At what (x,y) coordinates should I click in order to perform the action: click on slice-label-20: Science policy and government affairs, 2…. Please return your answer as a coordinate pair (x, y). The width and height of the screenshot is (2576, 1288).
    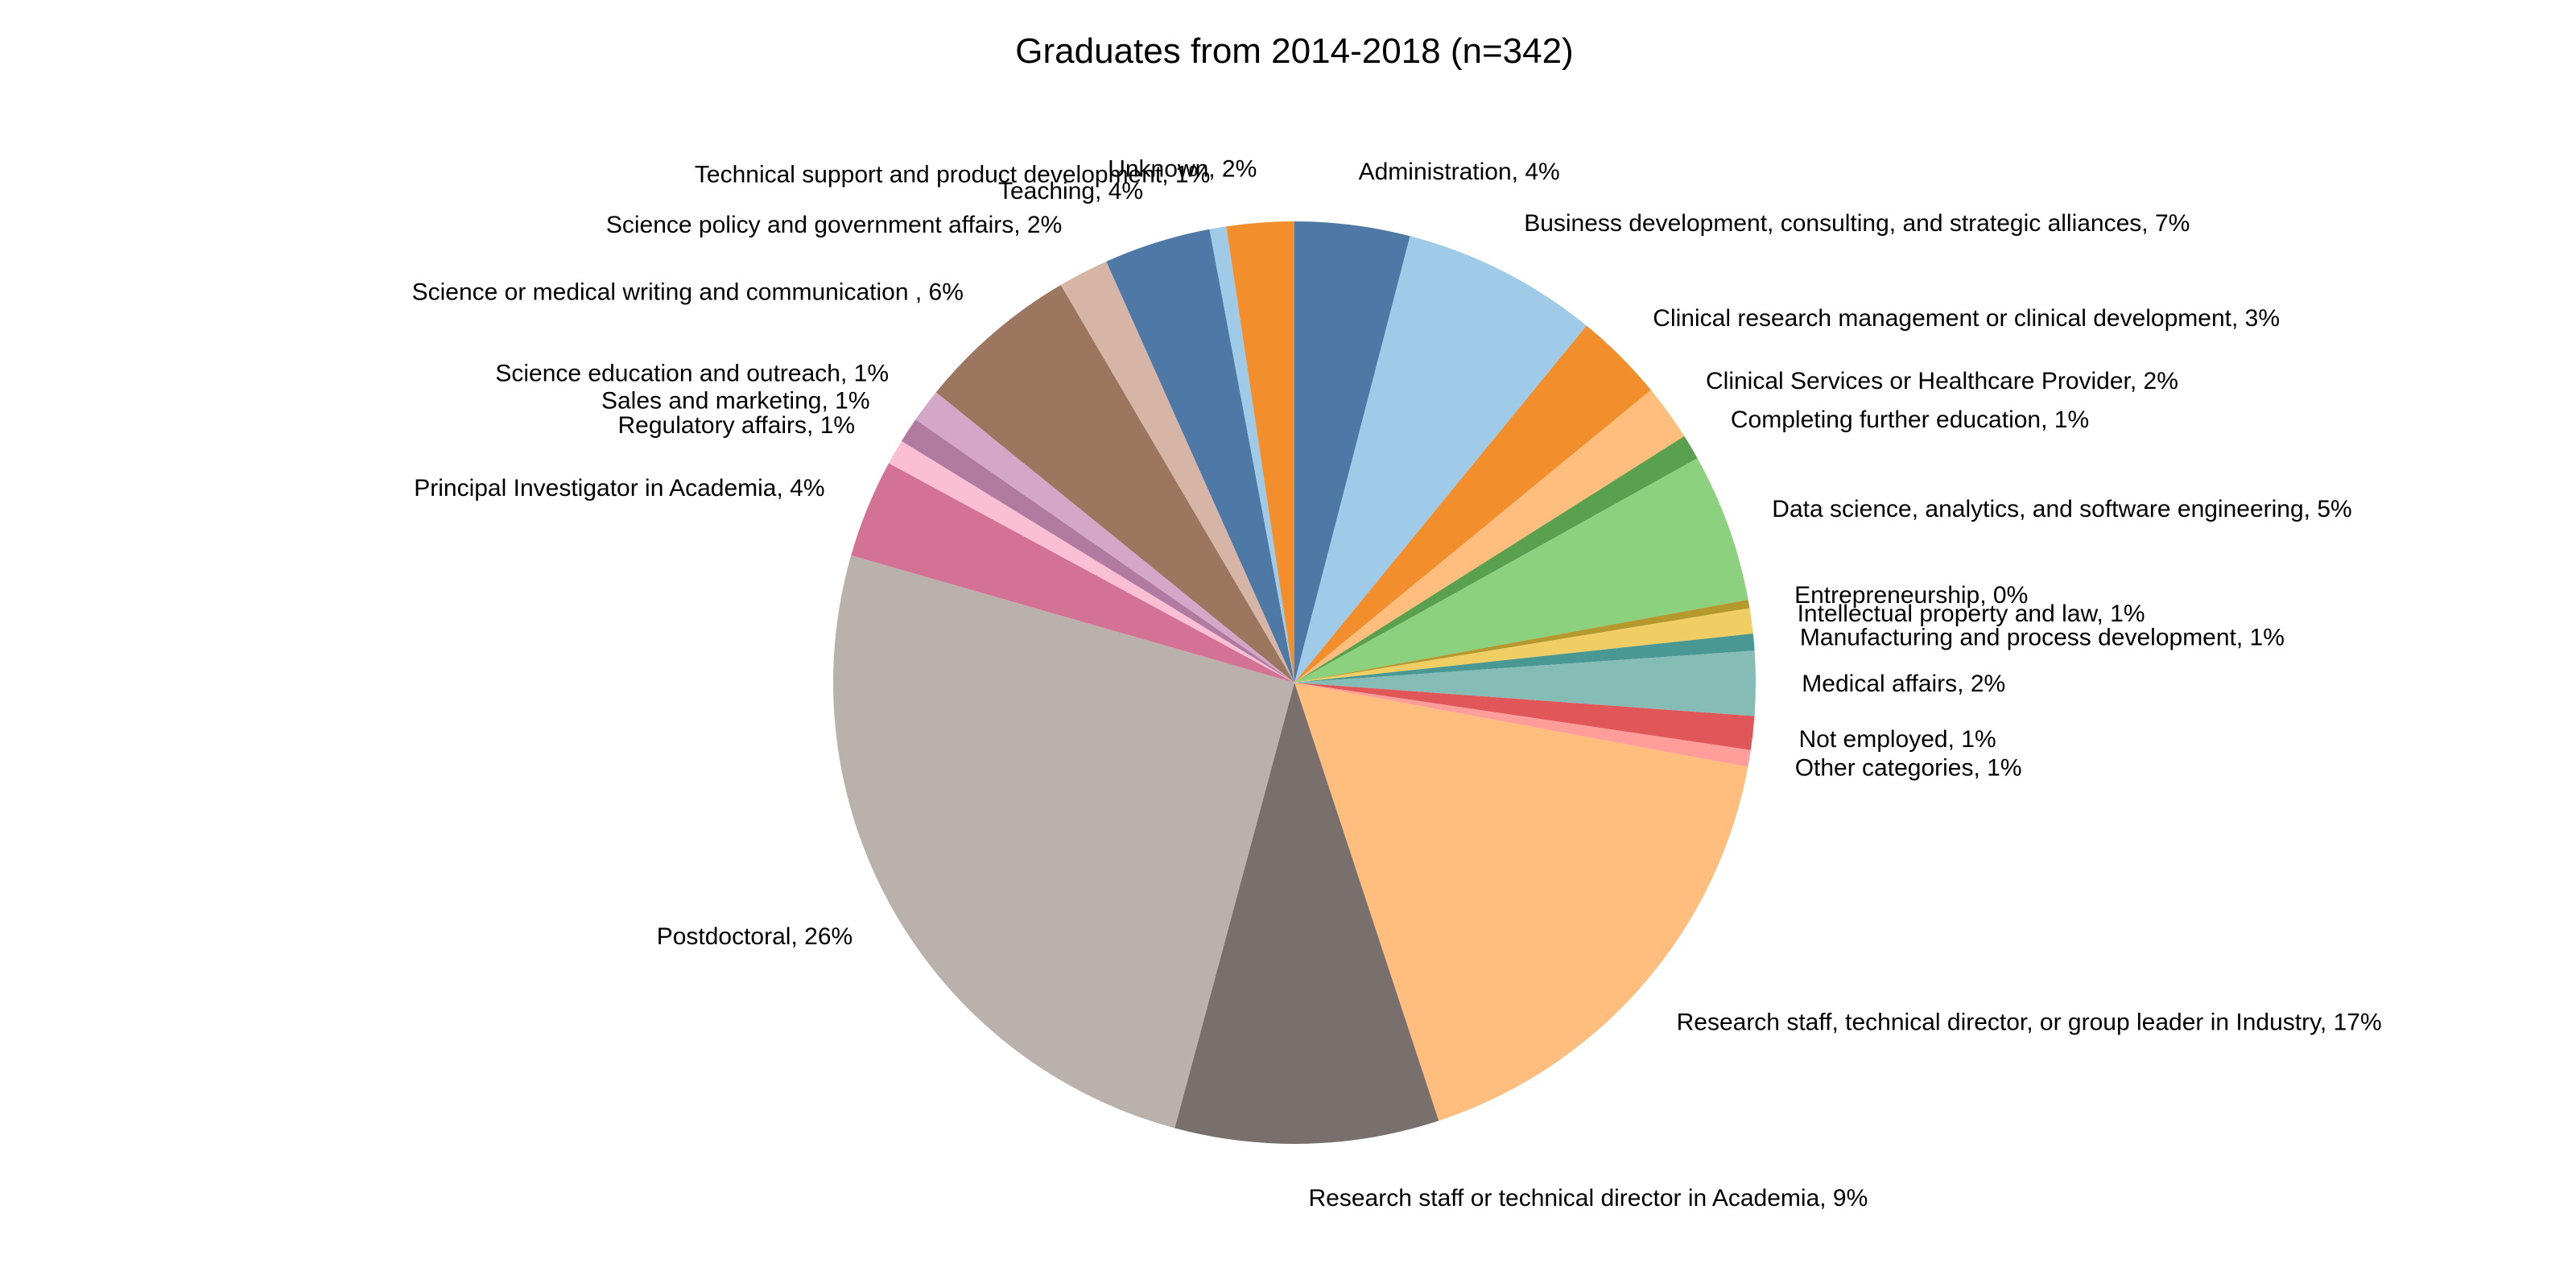
    Looking at the image, I should click on (834, 225).